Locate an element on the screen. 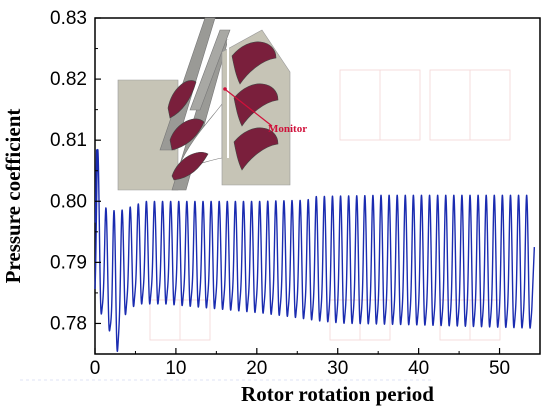  x-tick-label: 0 is located at coordinates (95, 368).